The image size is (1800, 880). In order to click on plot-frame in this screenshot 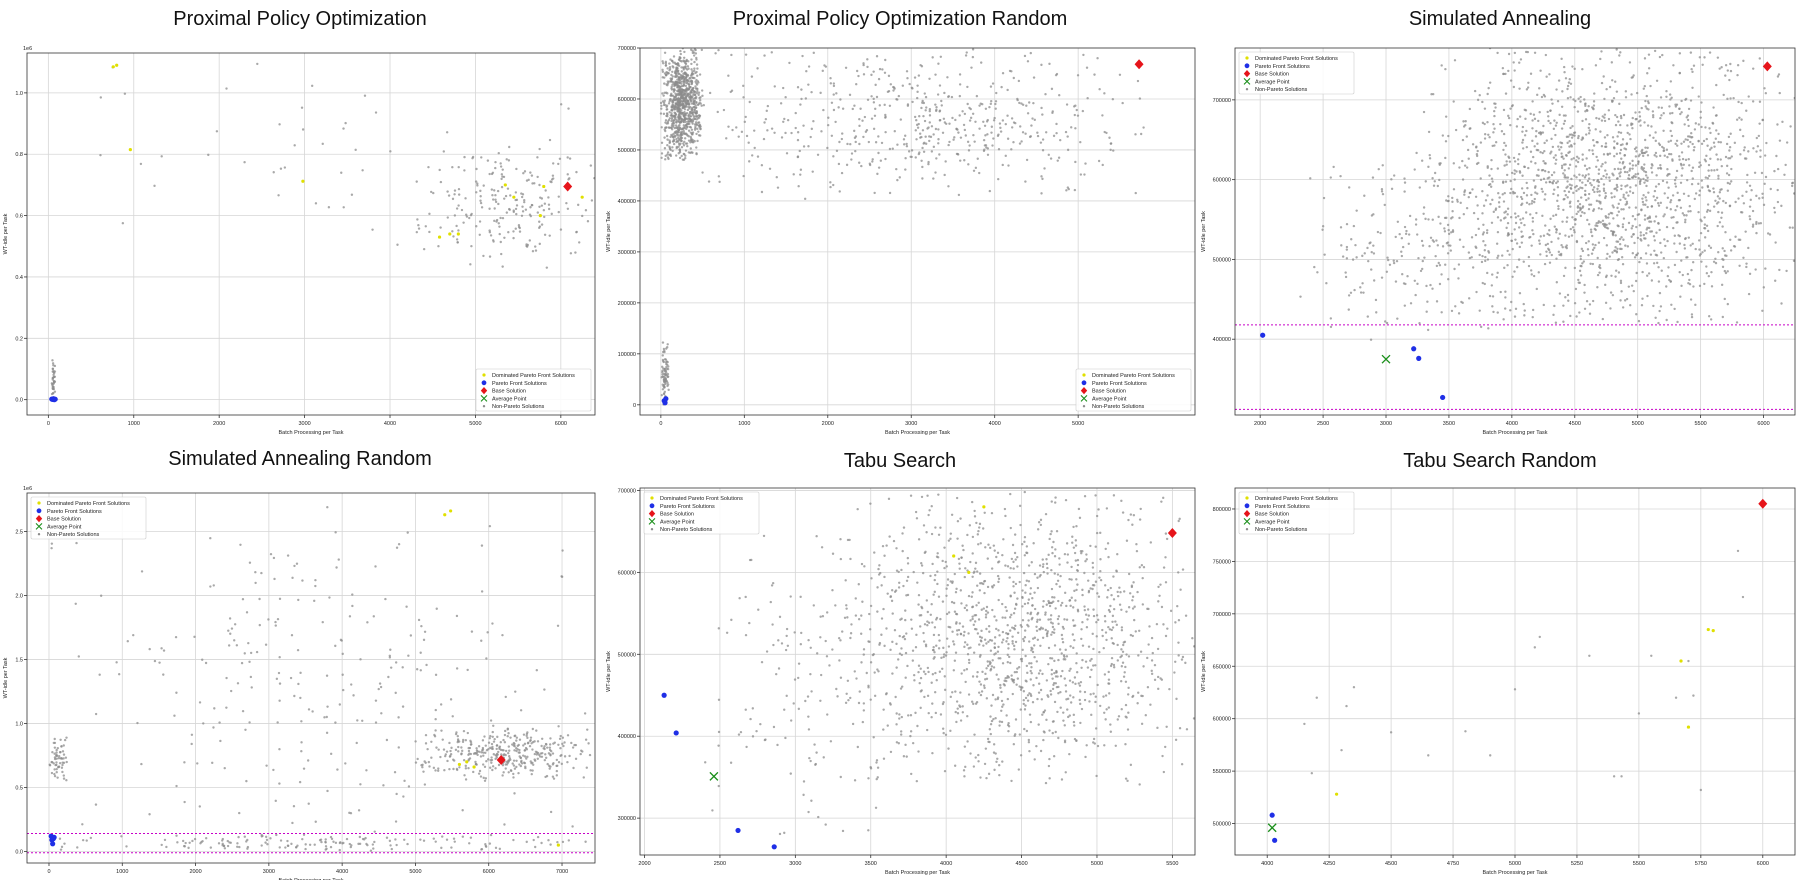, I will do `click(311, 234)`.